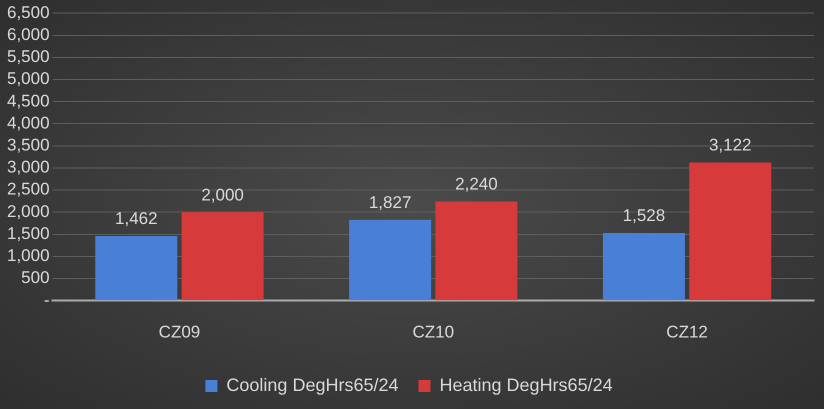  Describe the element at coordinates (28, 233) in the screenshot. I see `y-tick-label: 1,500` at that location.